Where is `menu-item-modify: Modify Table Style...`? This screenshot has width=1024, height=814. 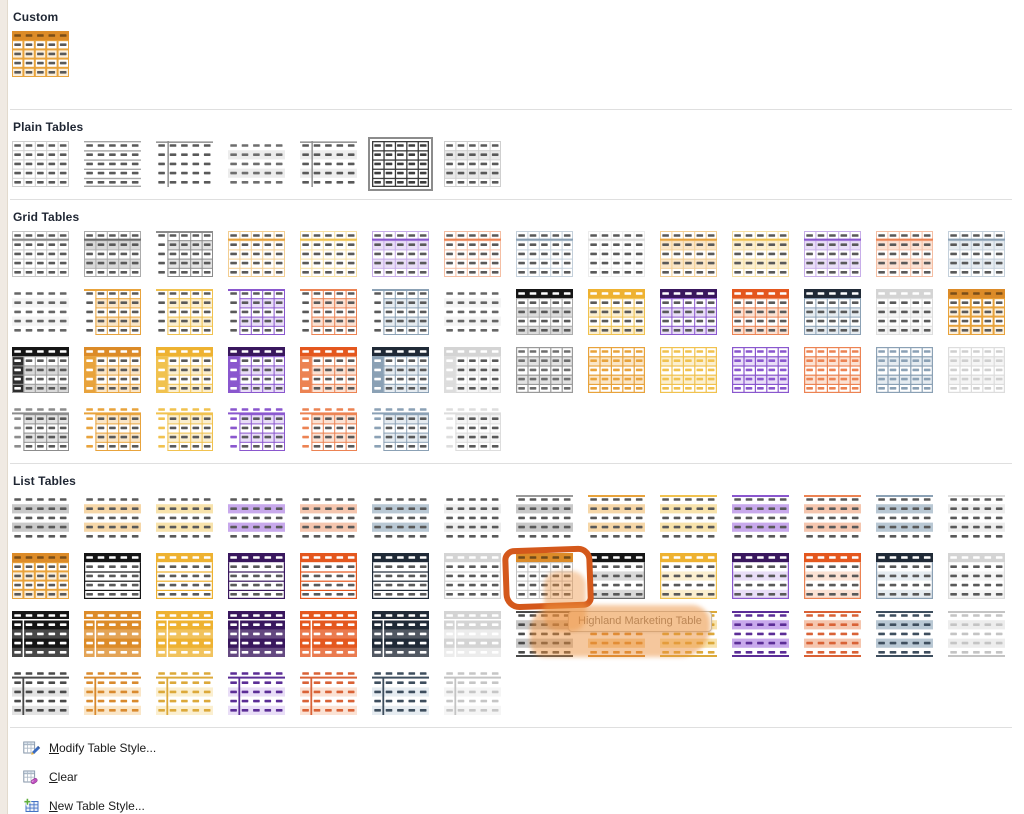
menu-item-modify: Modify Table Style... is located at coordinates (519, 747).